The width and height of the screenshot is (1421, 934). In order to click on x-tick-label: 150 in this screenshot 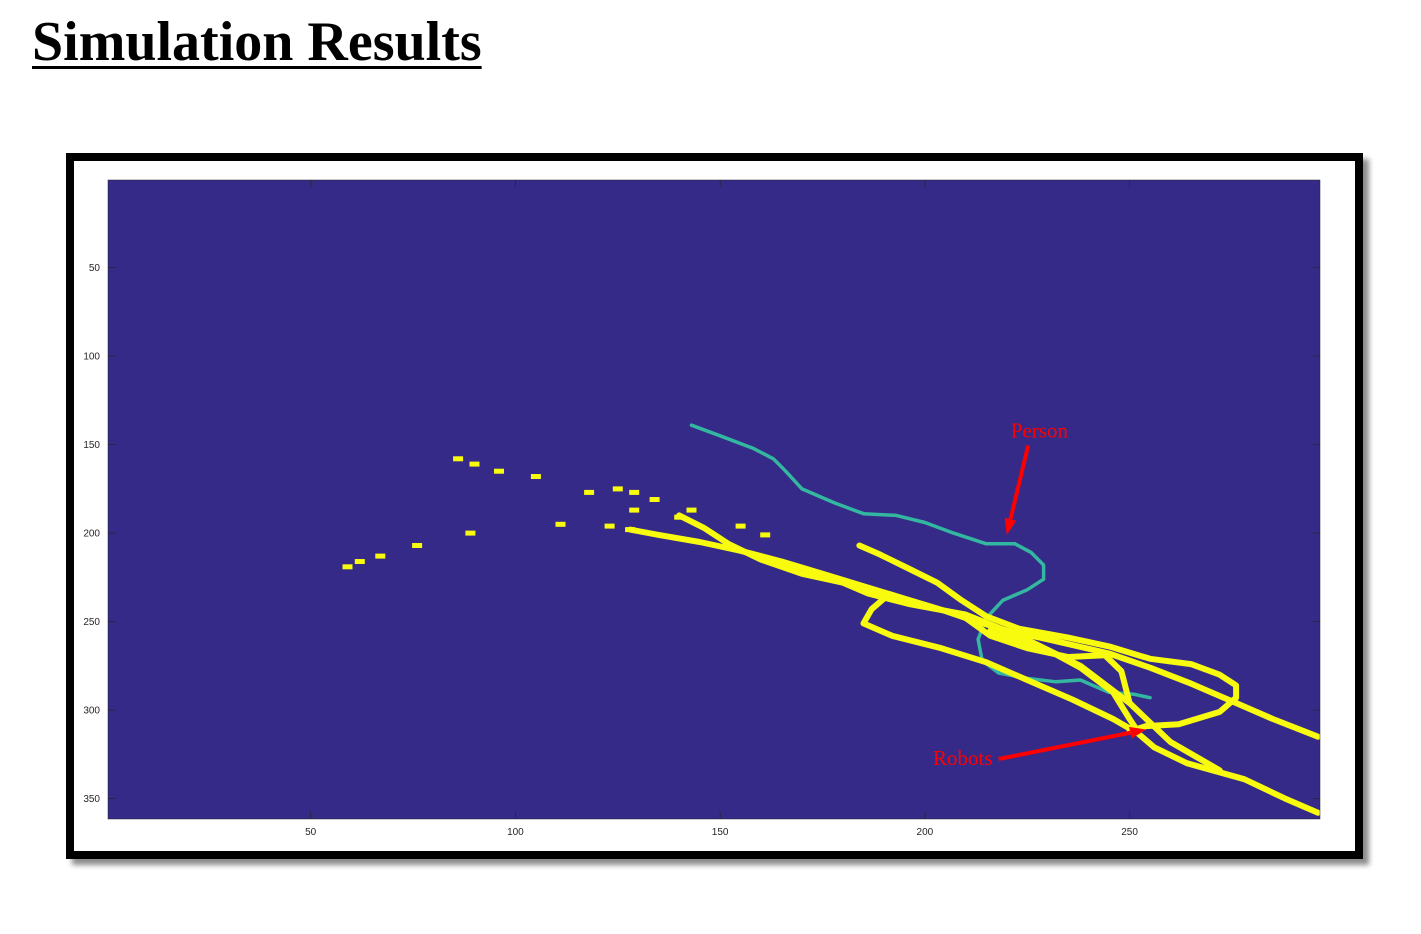, I will do `click(720, 832)`.